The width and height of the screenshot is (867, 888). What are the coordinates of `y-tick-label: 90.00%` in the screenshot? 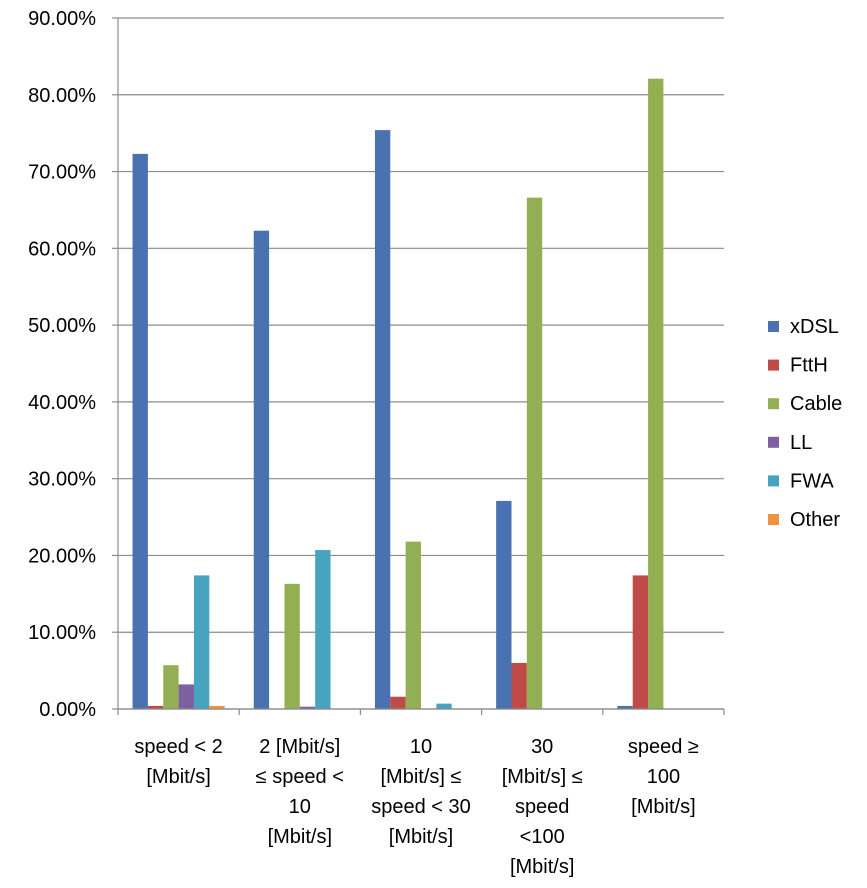 It's located at (62, 19).